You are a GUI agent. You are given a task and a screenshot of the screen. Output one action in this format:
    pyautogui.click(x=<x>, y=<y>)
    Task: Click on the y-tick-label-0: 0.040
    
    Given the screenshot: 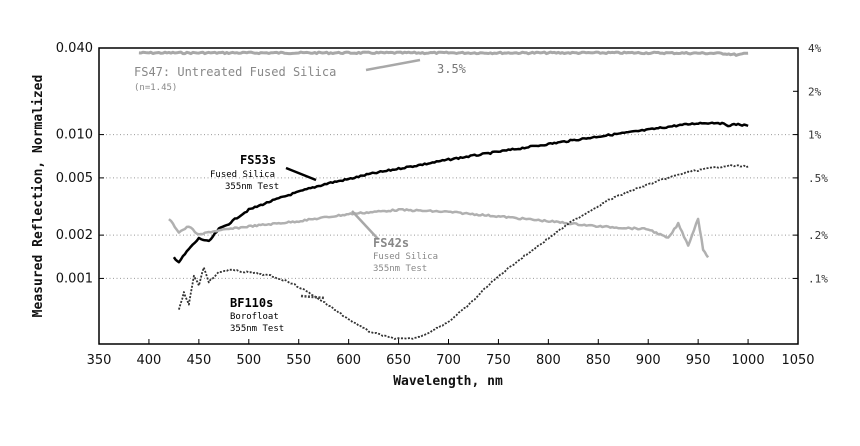 What is the action you would take?
    pyautogui.click(x=74, y=48)
    